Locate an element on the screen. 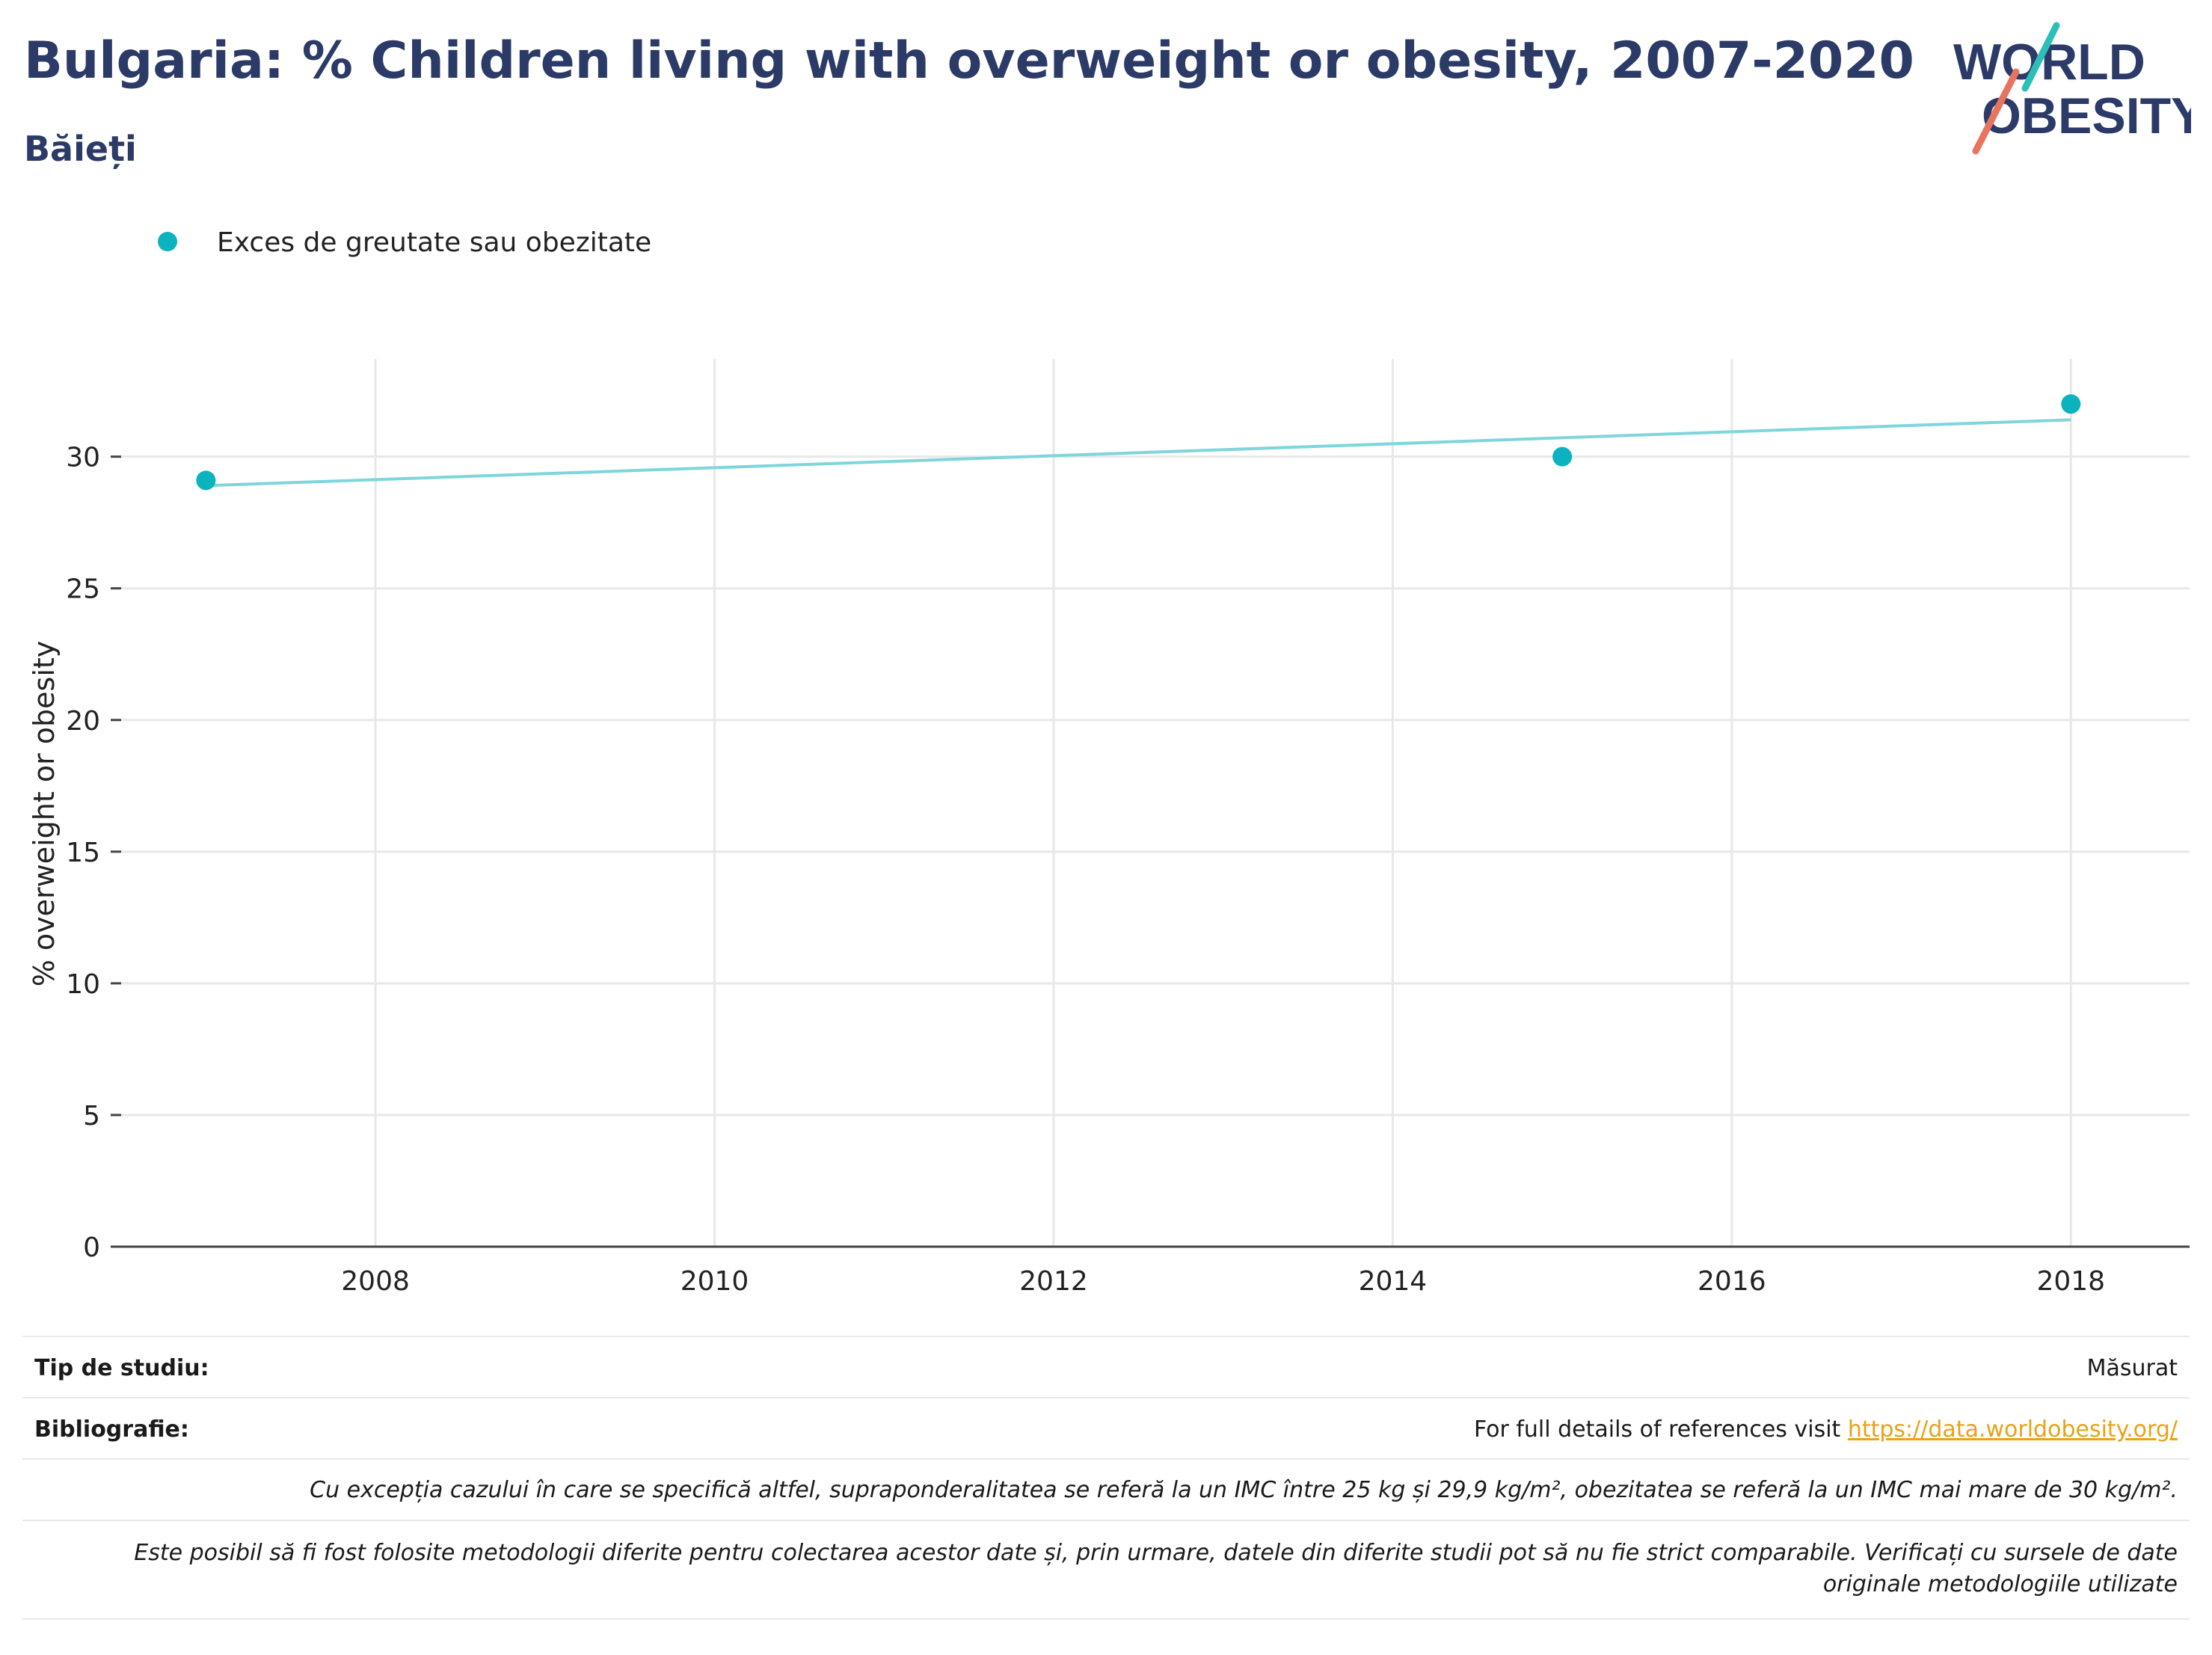 The width and height of the screenshot is (2212, 1655). y-tick-label-0: 0 is located at coordinates (91, 1247).